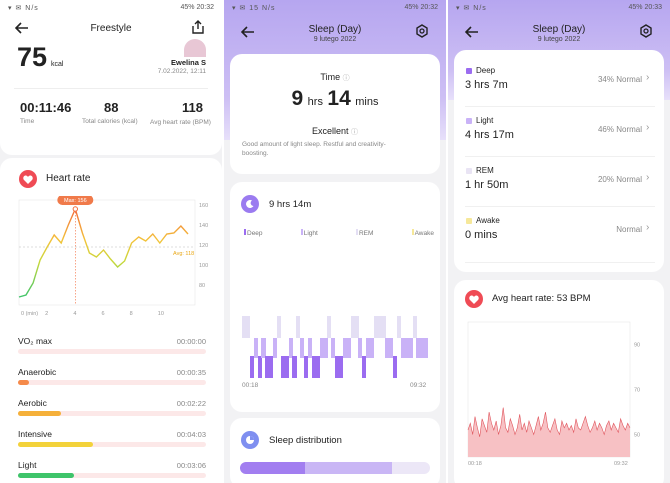  I want to click on heart-rate-line, so click(103, 252).